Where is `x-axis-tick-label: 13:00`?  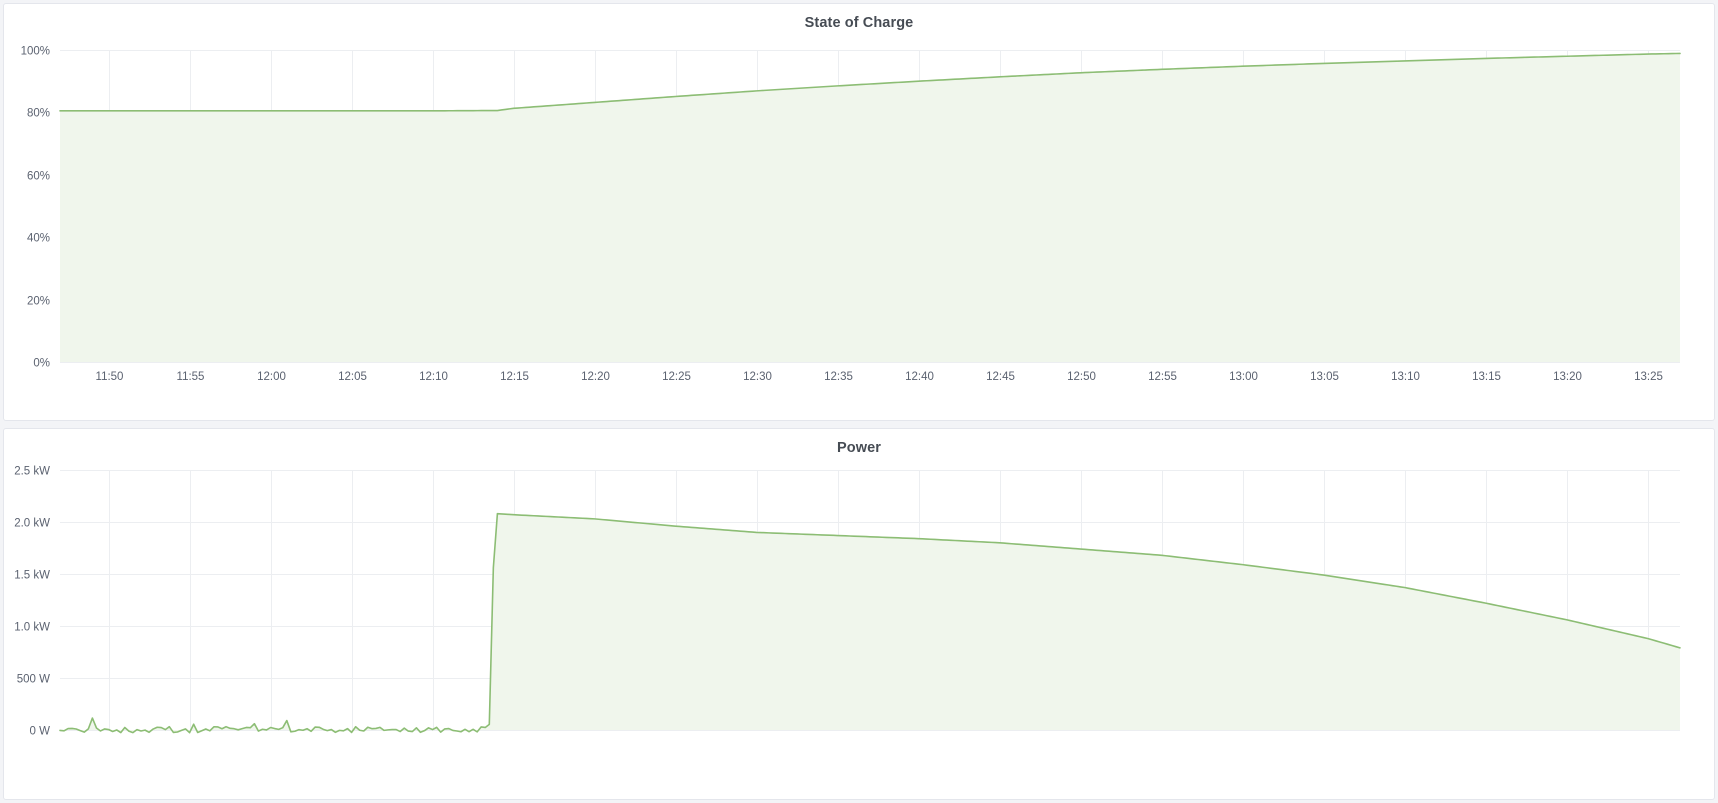
x-axis-tick-label: 13:00 is located at coordinates (1243, 377).